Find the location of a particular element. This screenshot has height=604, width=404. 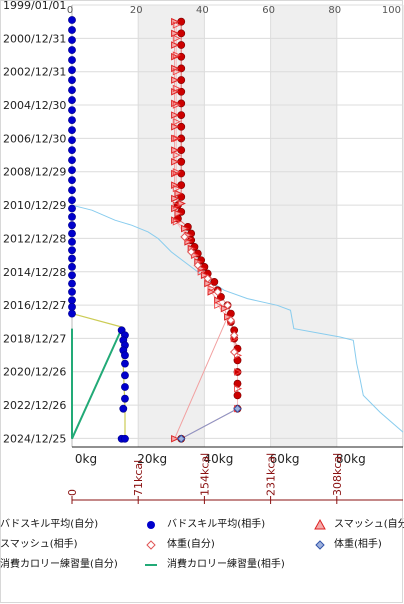

legend-symbol-triangle-red is located at coordinates (320, 524).